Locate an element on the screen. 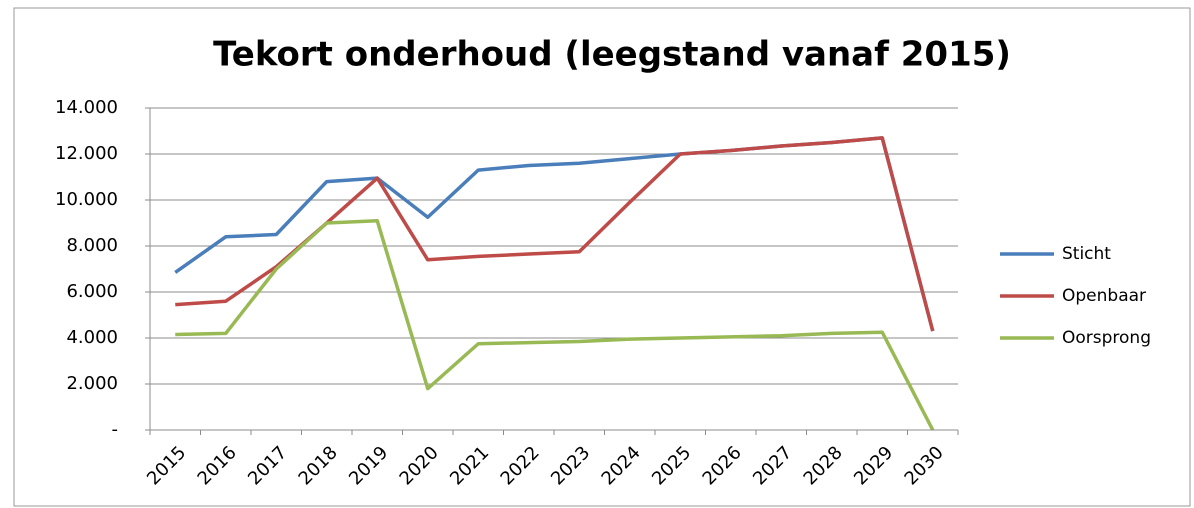 The width and height of the screenshot is (1194, 508). y-tick-label: 4.000 is located at coordinates (92, 337).